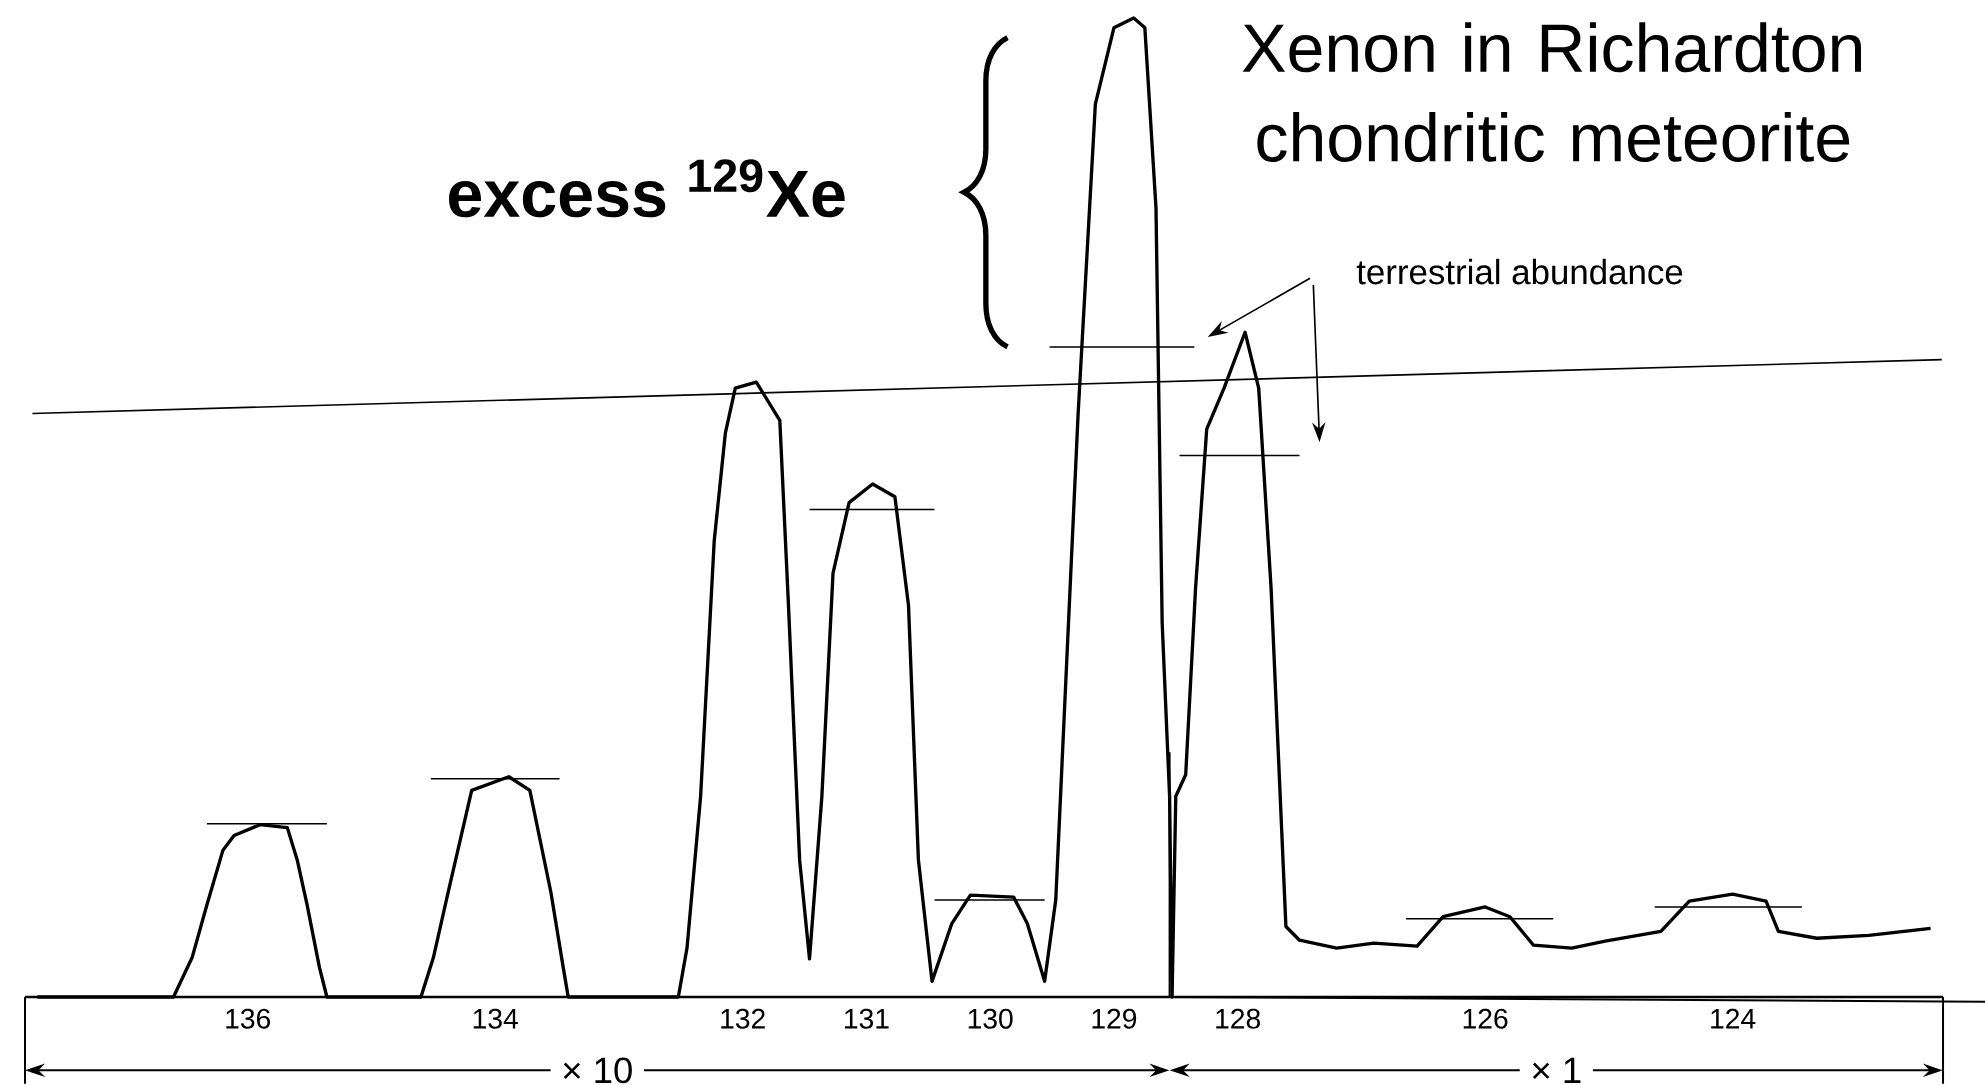 The width and height of the screenshot is (1985, 1085). What do you see at coordinates (248, 1018) in the screenshot?
I see `x-tick-label: 136` at bounding box center [248, 1018].